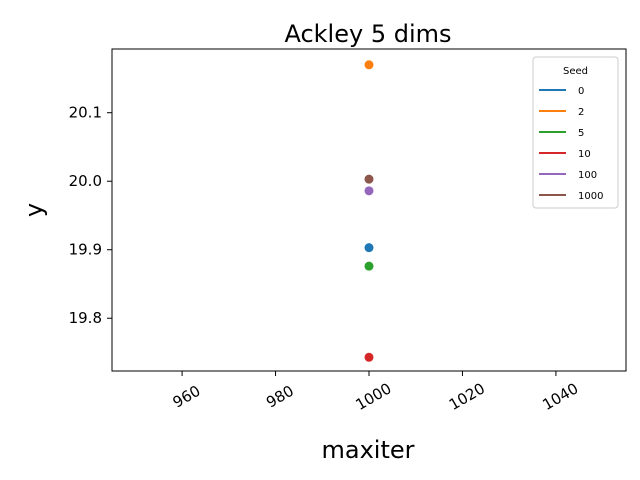  What do you see at coordinates (85, 113) in the screenshot?
I see `y-tick-label: 20.1` at bounding box center [85, 113].